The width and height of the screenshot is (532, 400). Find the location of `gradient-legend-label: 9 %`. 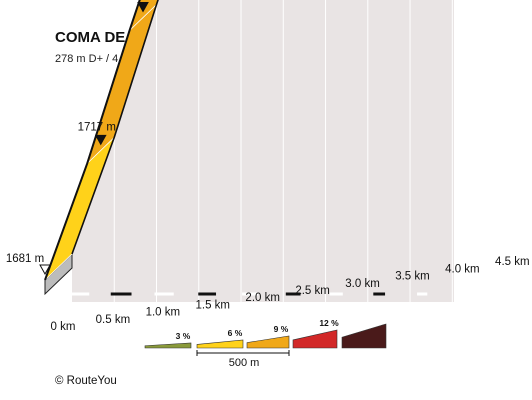

gradient-legend-label: 9 % is located at coordinates (281, 329).